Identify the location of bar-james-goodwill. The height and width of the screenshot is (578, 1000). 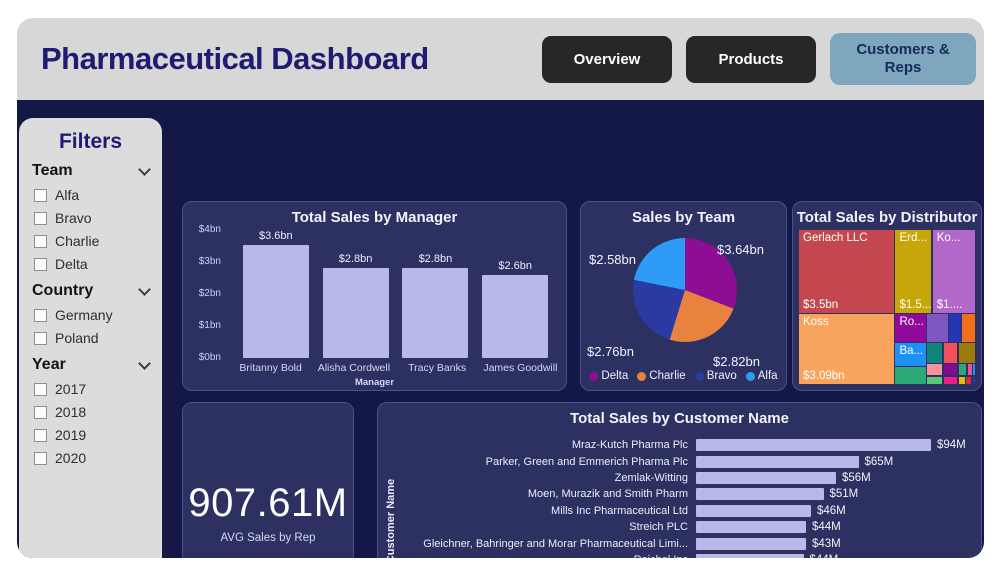
(515, 316).